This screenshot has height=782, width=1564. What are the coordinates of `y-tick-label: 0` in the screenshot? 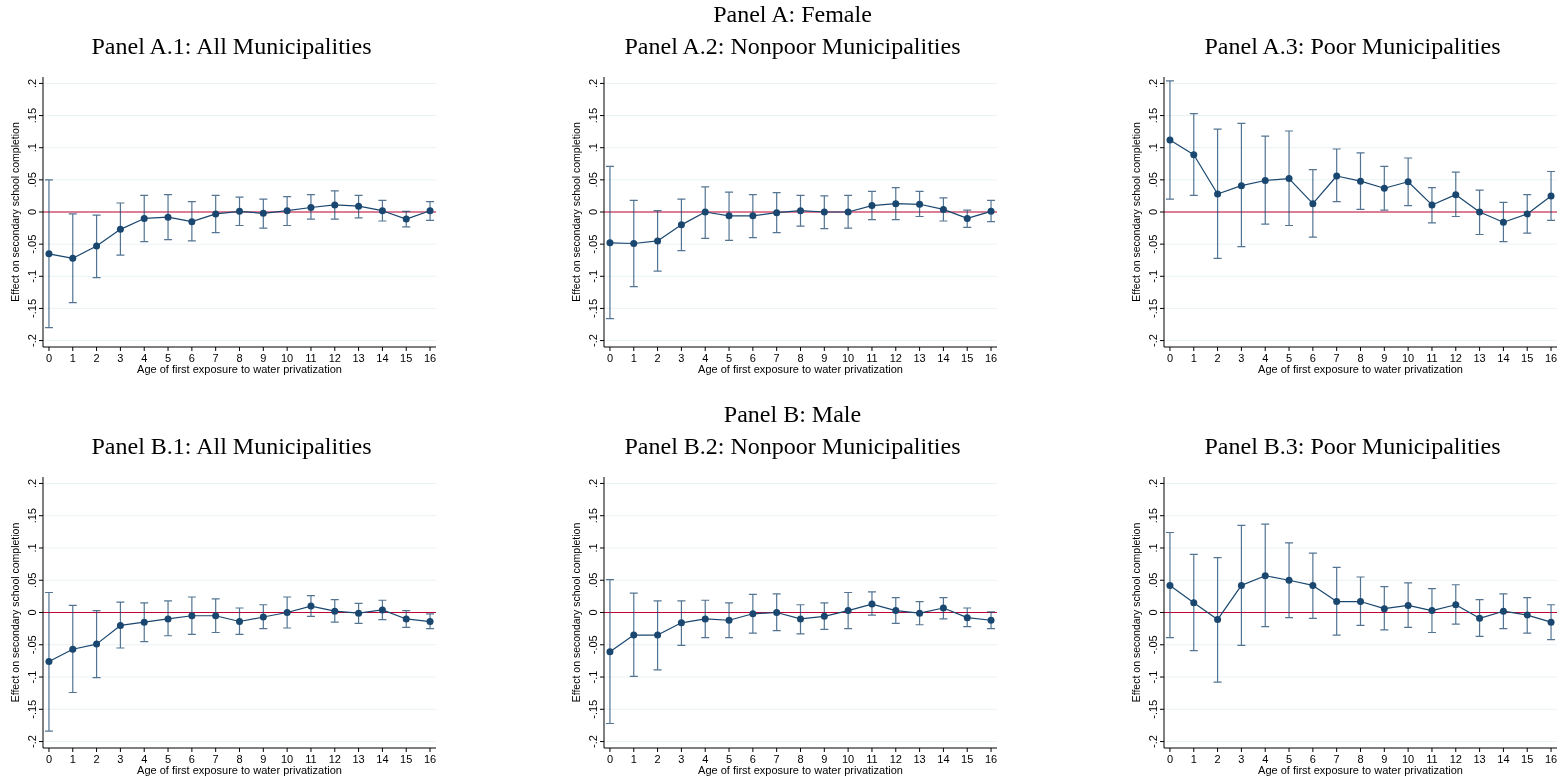 It's located at (1153, 212).